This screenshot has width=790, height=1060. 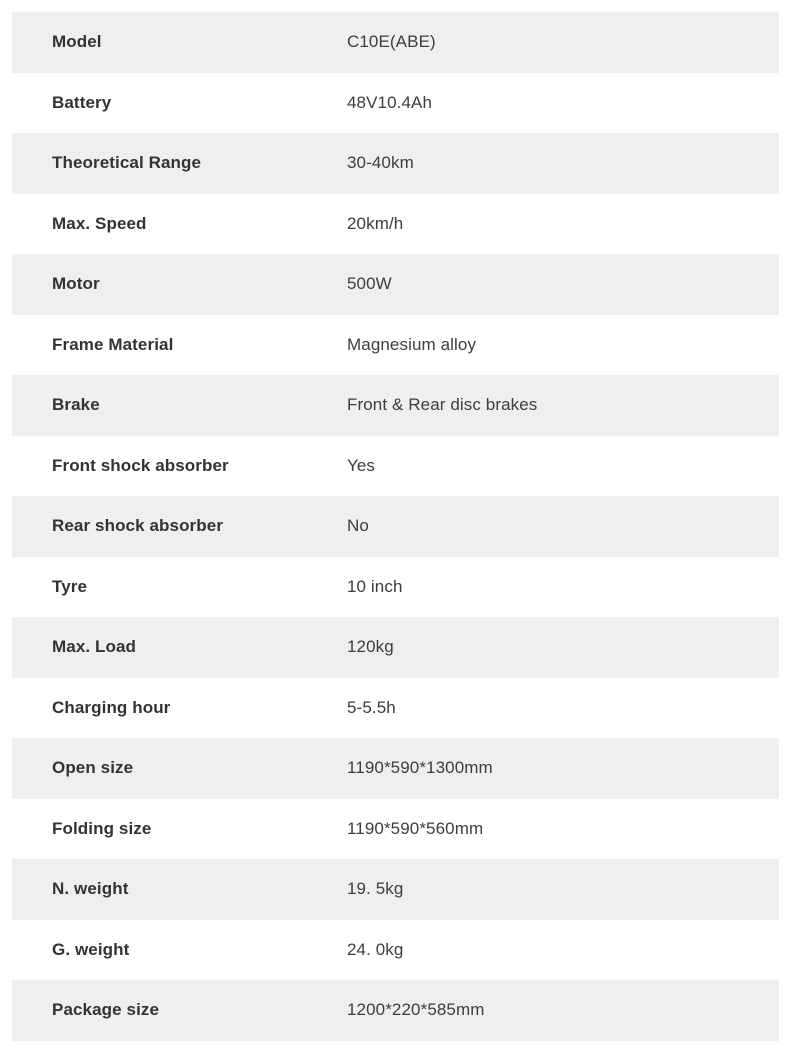 What do you see at coordinates (77, 42) in the screenshot?
I see `spec-label: Model` at bounding box center [77, 42].